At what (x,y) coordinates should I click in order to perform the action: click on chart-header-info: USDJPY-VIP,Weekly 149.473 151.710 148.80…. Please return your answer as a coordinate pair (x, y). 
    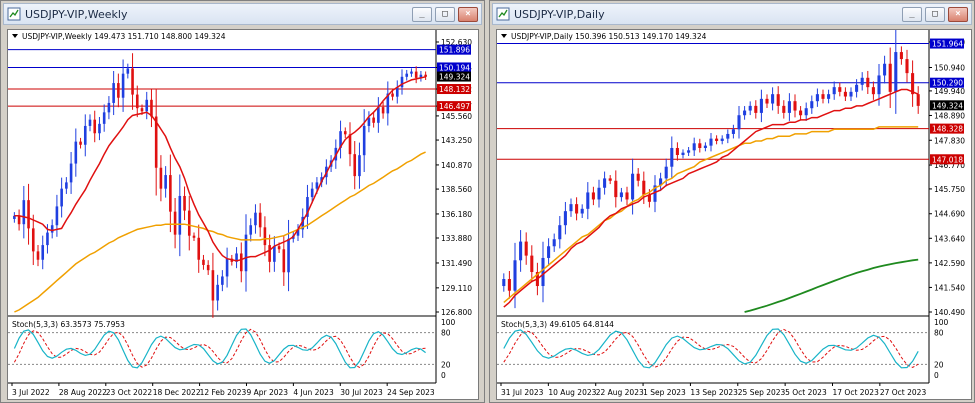
    Looking at the image, I should click on (124, 36).